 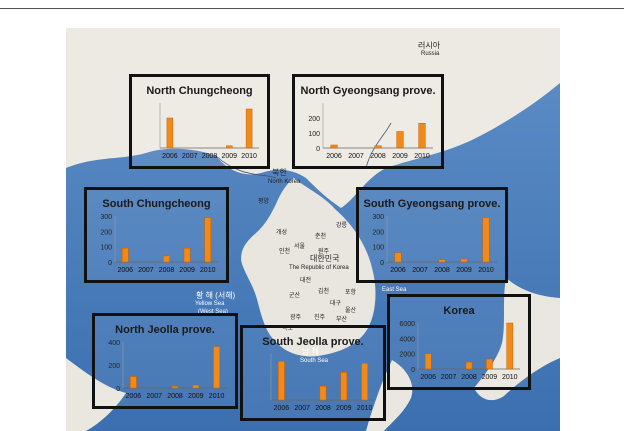 I want to click on y-tick-label: 4000, so click(x=407, y=339).